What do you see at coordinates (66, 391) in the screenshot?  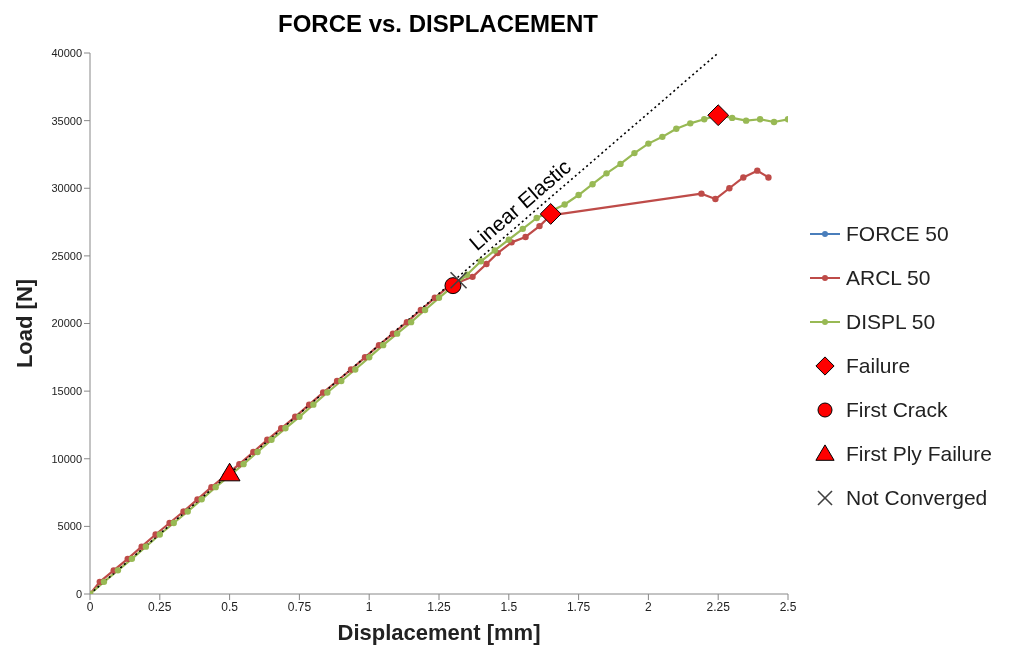 I see `y-tick-label: 15000` at bounding box center [66, 391].